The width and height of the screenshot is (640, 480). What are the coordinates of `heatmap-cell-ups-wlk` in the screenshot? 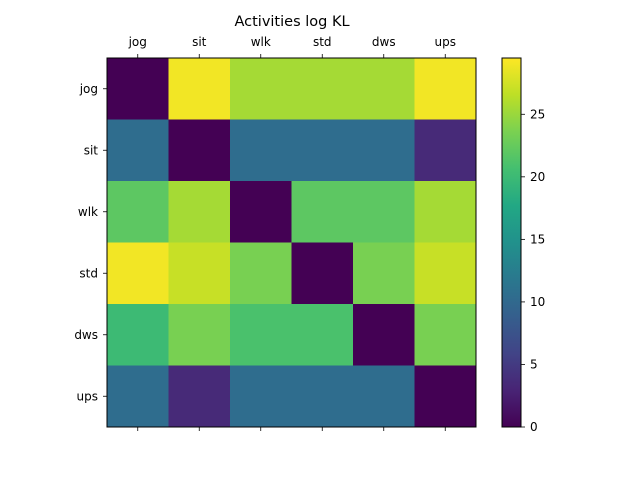 It's located at (261, 396).